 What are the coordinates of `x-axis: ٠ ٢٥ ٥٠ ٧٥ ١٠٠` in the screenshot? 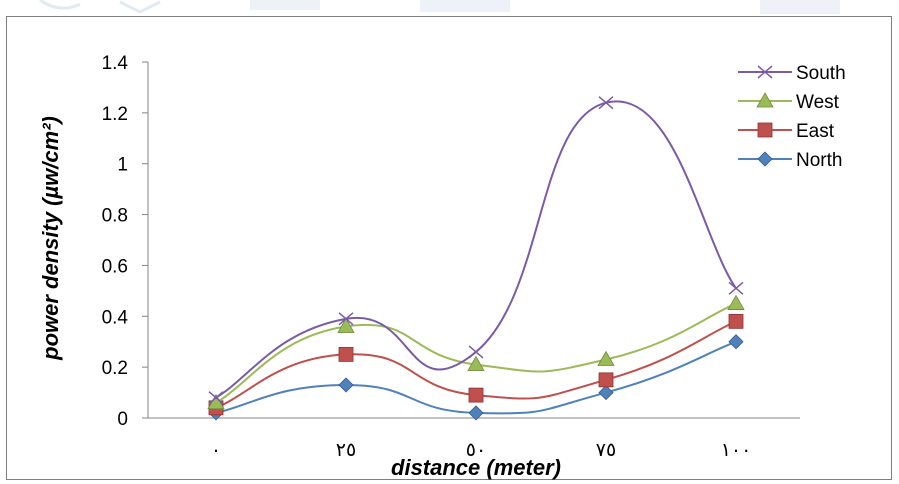 It's located at (474, 439).